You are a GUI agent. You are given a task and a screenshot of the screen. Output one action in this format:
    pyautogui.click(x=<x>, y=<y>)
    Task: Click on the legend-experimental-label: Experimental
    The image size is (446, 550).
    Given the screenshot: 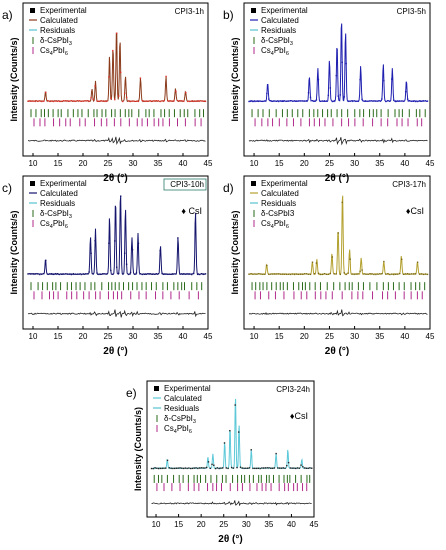 What is the action you would take?
    pyautogui.click(x=63, y=183)
    